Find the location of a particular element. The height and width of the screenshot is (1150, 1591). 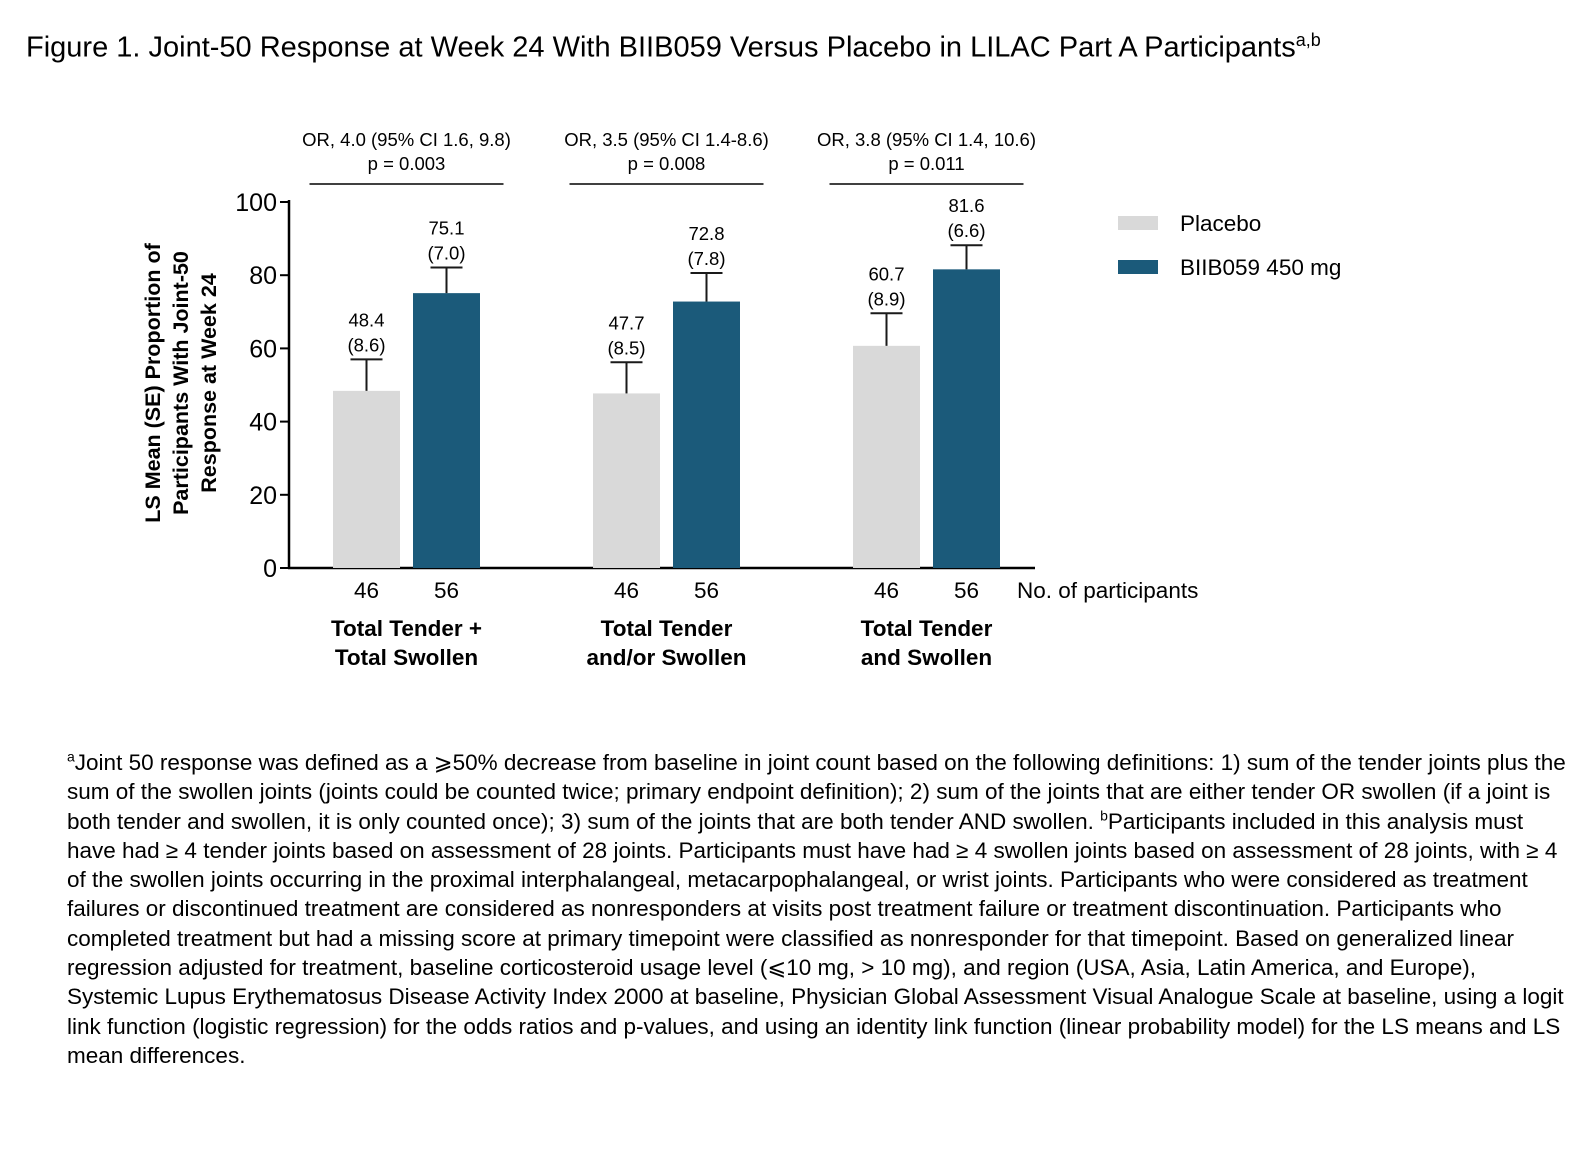

p-value-label: p = 0.003 is located at coordinates (407, 163).